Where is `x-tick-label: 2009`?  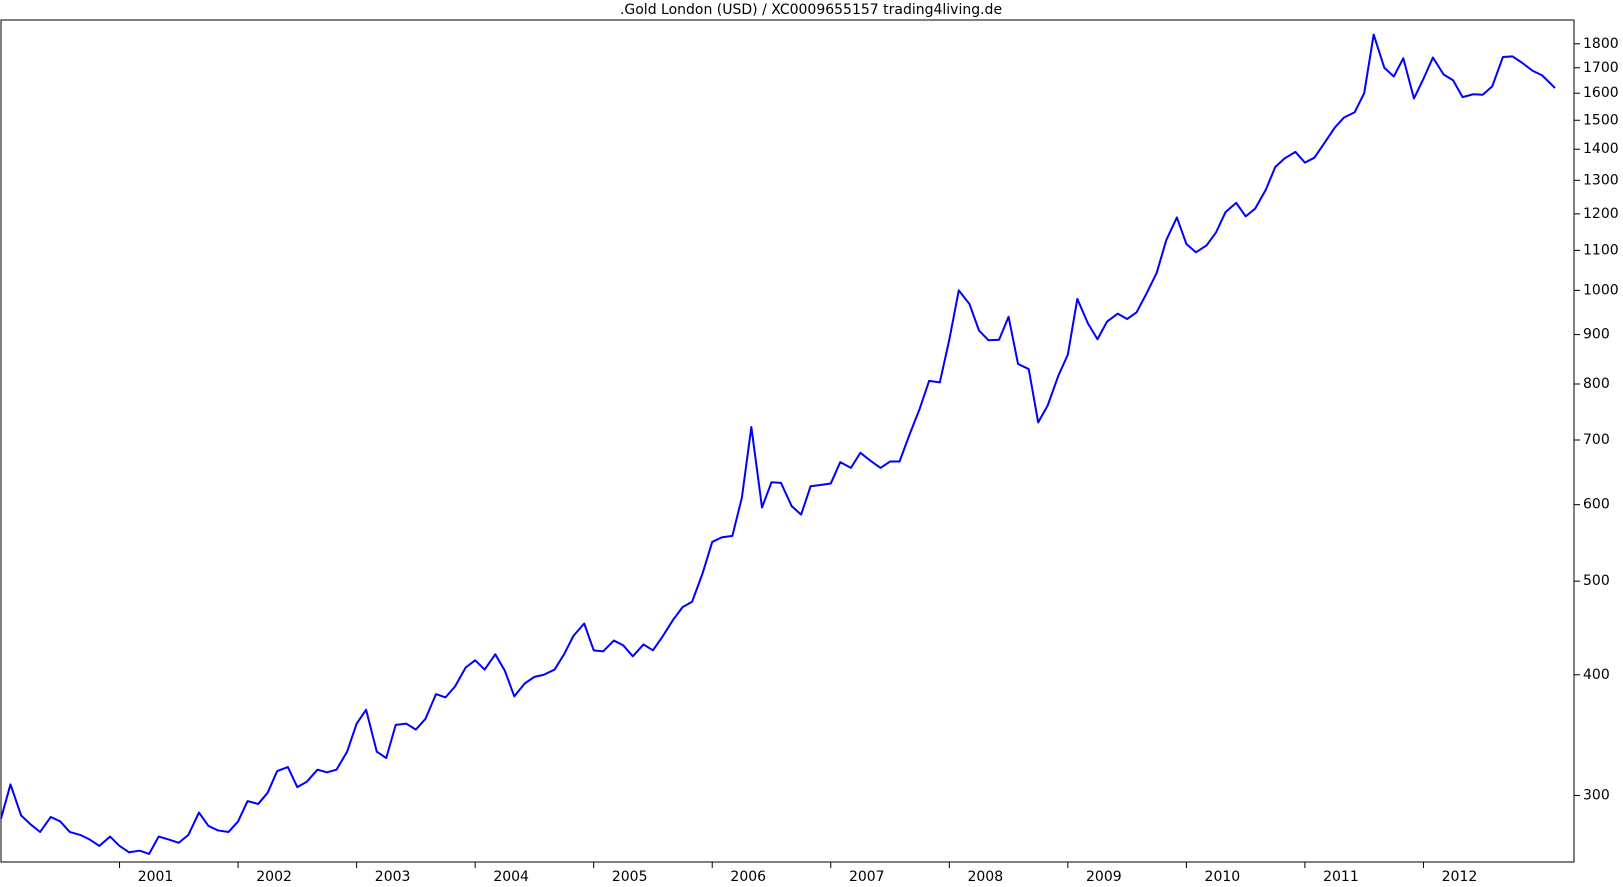 x-tick-label: 2009 is located at coordinates (1104, 877).